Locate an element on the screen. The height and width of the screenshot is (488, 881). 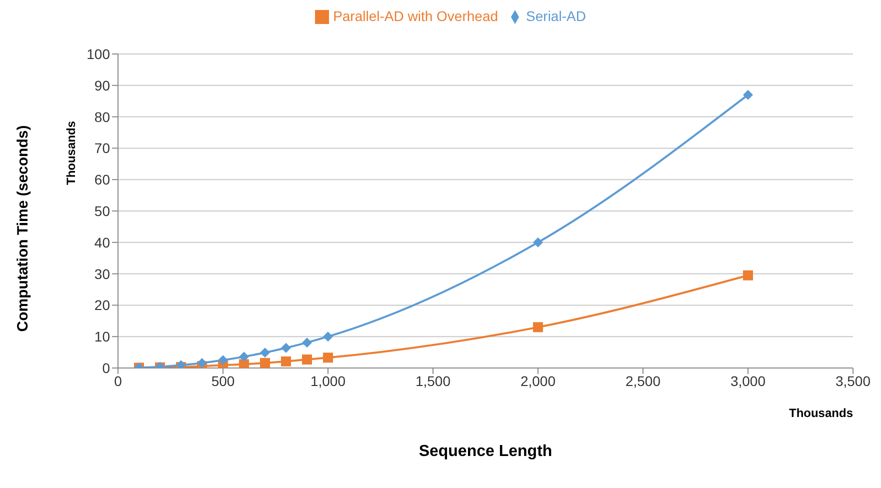
y-tick-label: 0 is located at coordinates (106, 368).